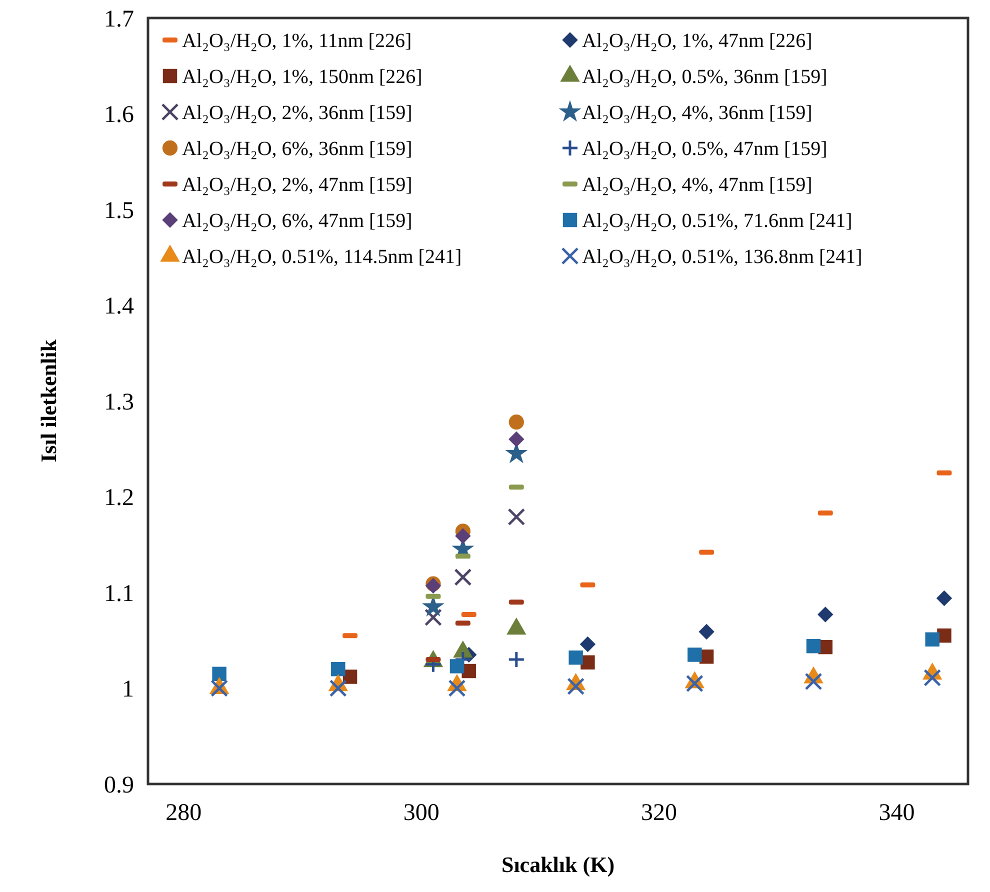 This screenshot has width=990, height=892. I want to click on legend-label: Al₂O₃/H₂O, 0.51%, 136.8nm [241], so click(722, 257).